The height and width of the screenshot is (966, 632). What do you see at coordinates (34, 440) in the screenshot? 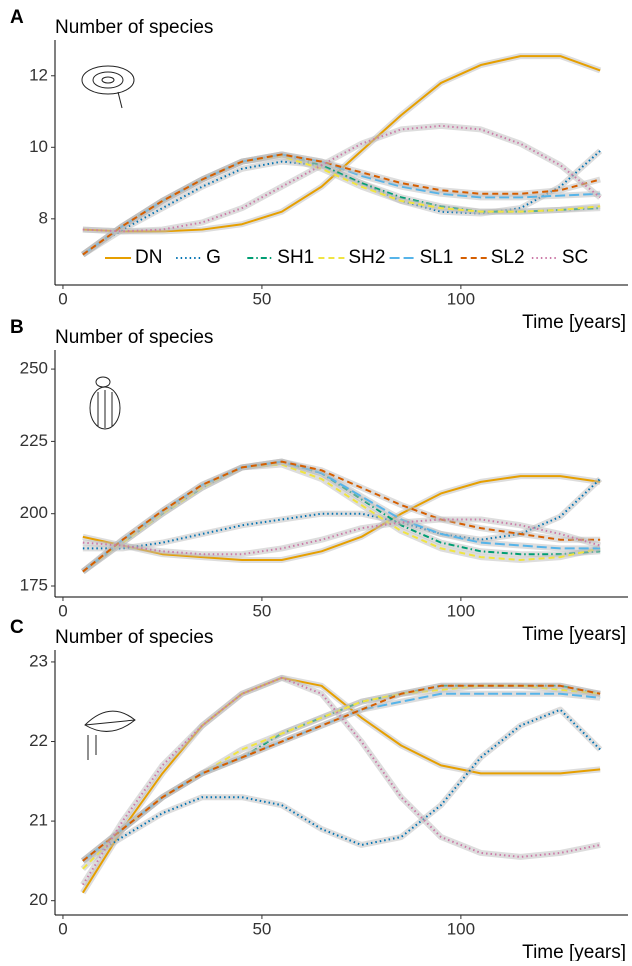
I see `y-tick-label: 225` at bounding box center [34, 440].